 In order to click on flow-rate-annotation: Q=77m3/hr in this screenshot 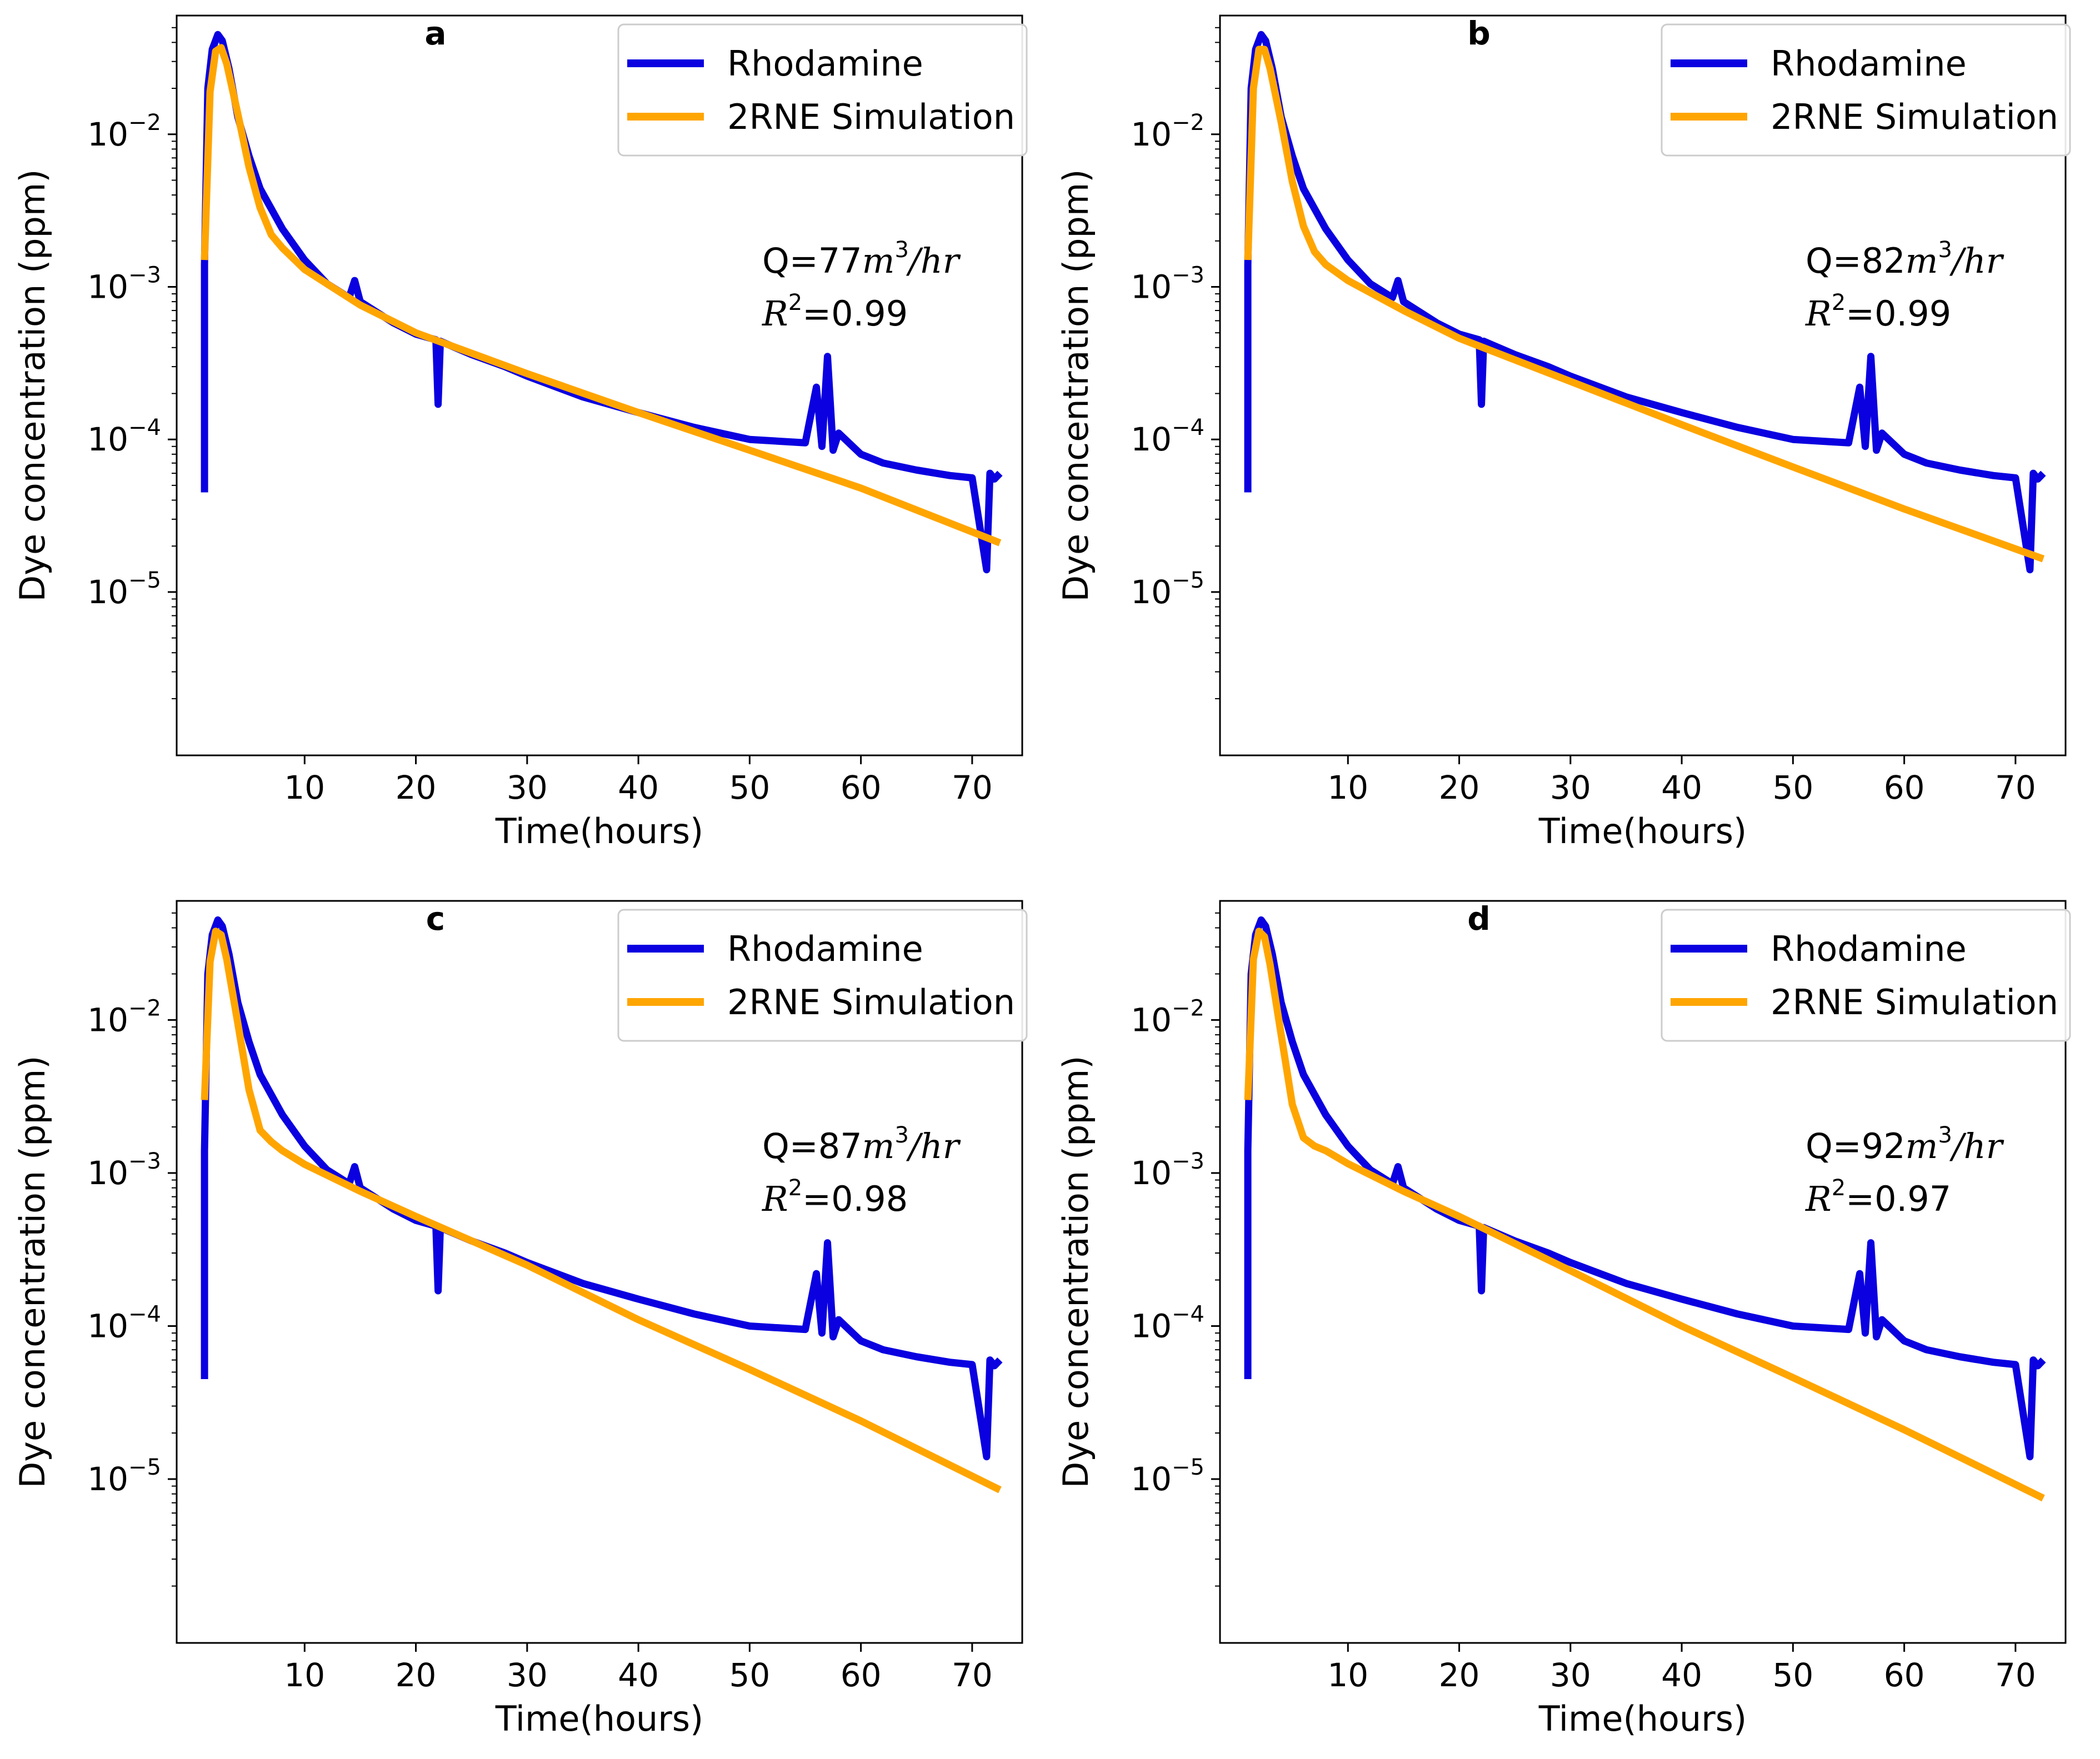, I will do `click(862, 259)`.